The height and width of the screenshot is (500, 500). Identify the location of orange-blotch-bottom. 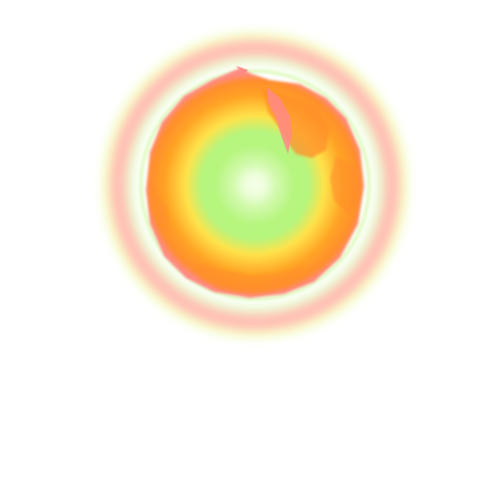
(250, 278).